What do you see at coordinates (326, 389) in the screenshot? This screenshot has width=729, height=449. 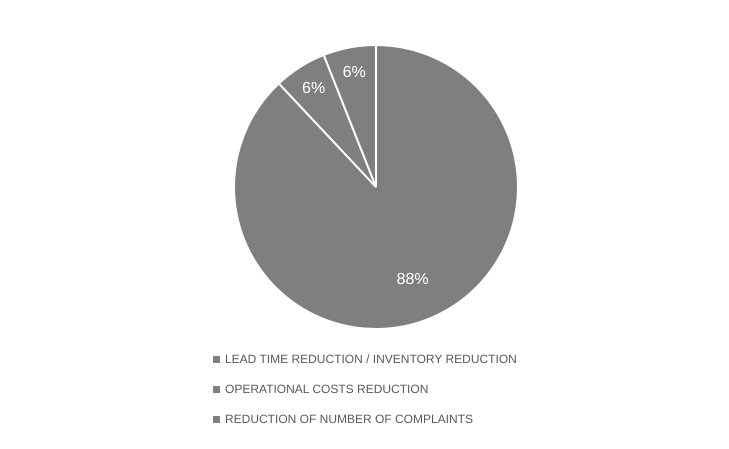 I see `legend-label: OPERATIONAL COSTS REDUCTION` at bounding box center [326, 389].